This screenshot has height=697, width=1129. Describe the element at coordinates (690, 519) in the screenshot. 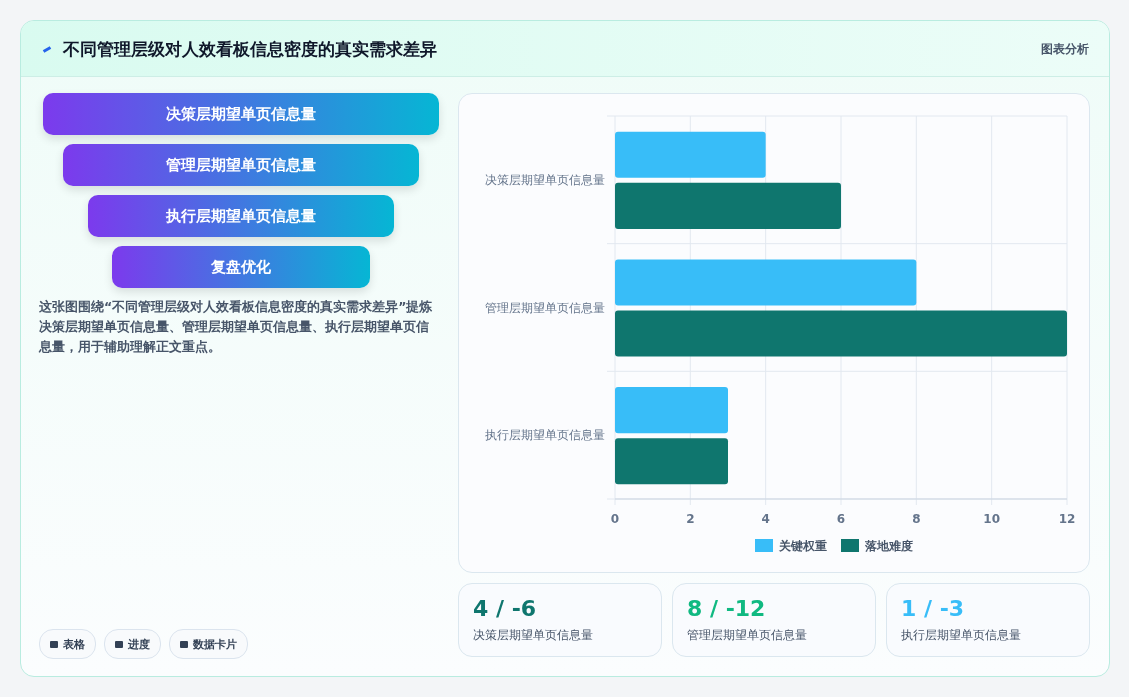

I see `x-tick-label: 2` at that location.